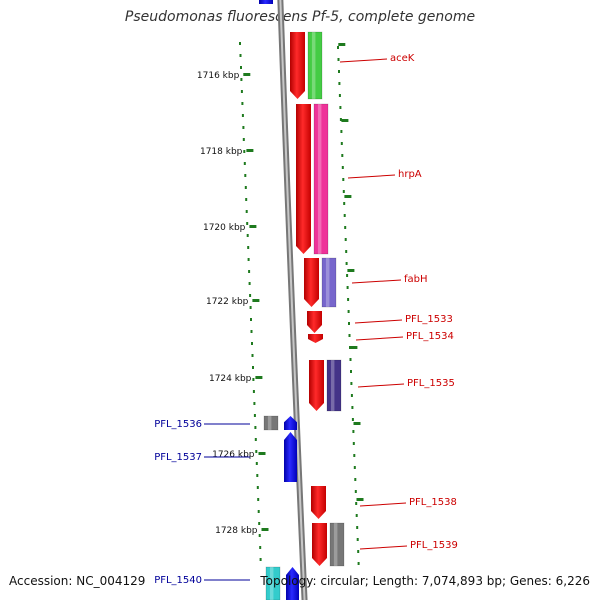 The width and height of the screenshot is (600, 600). I want to click on tick-label: 1726 kbp, so click(233, 455).